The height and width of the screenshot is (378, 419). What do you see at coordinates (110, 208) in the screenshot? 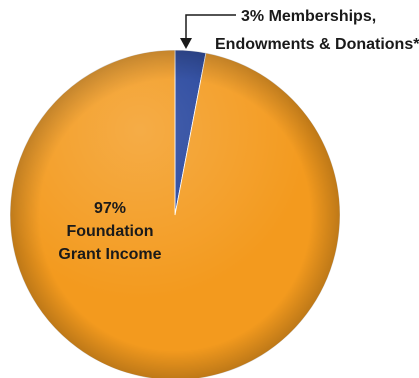
I see `label-foundation-percent: 97%` at bounding box center [110, 208].